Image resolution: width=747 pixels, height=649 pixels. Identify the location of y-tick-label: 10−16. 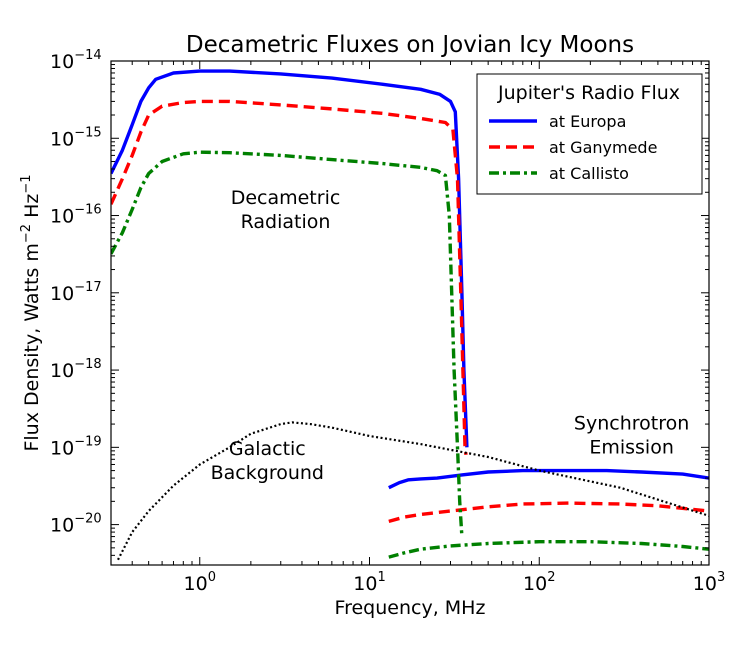
(76, 215).